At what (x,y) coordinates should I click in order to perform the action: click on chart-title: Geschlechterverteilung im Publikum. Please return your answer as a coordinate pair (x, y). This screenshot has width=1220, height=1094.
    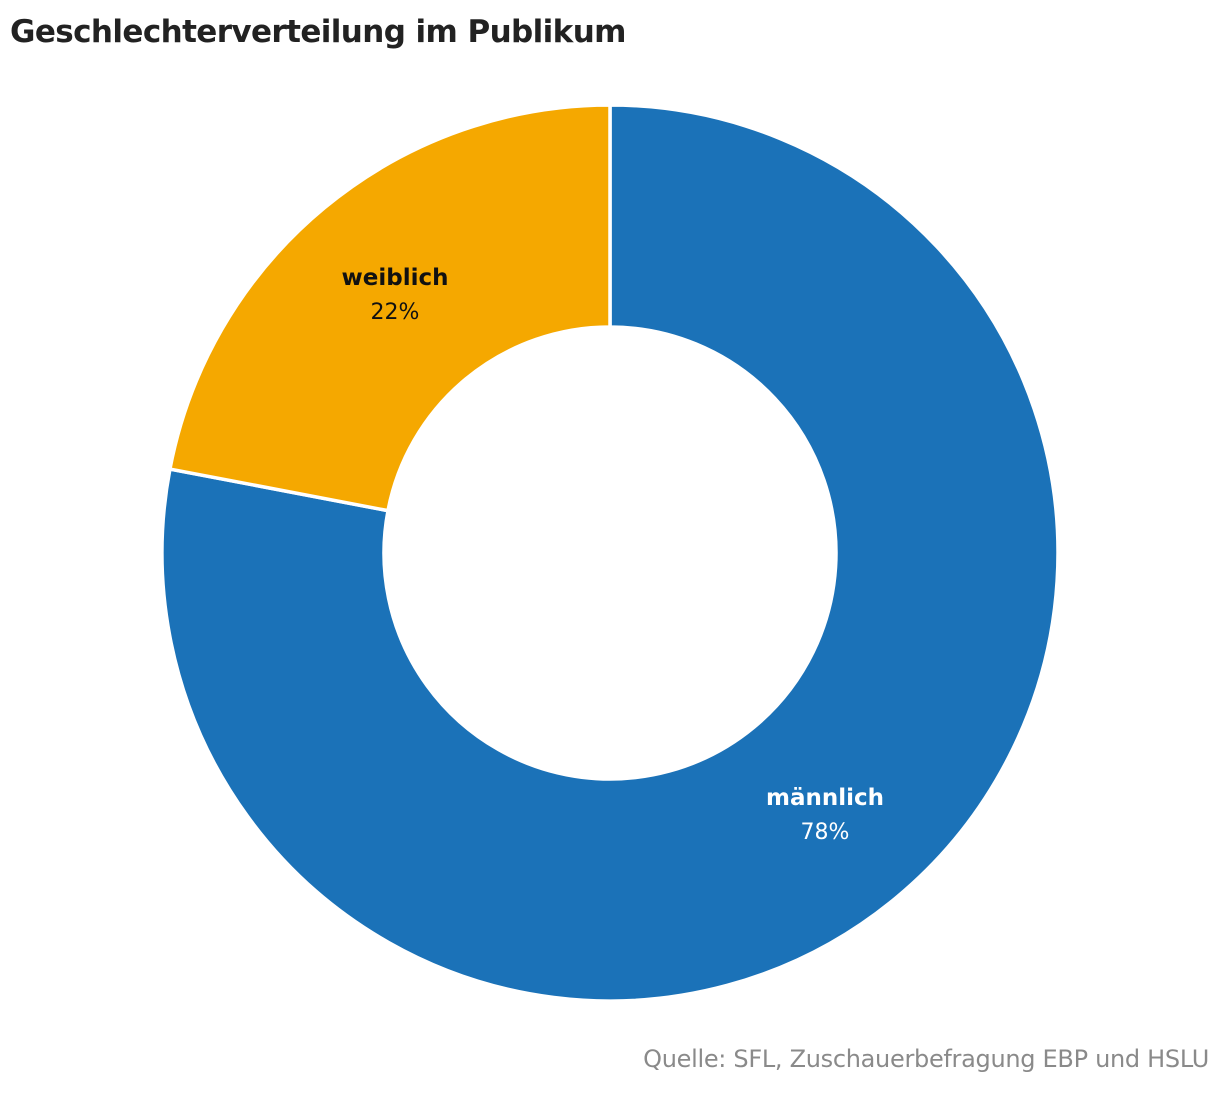
    Looking at the image, I should click on (318, 32).